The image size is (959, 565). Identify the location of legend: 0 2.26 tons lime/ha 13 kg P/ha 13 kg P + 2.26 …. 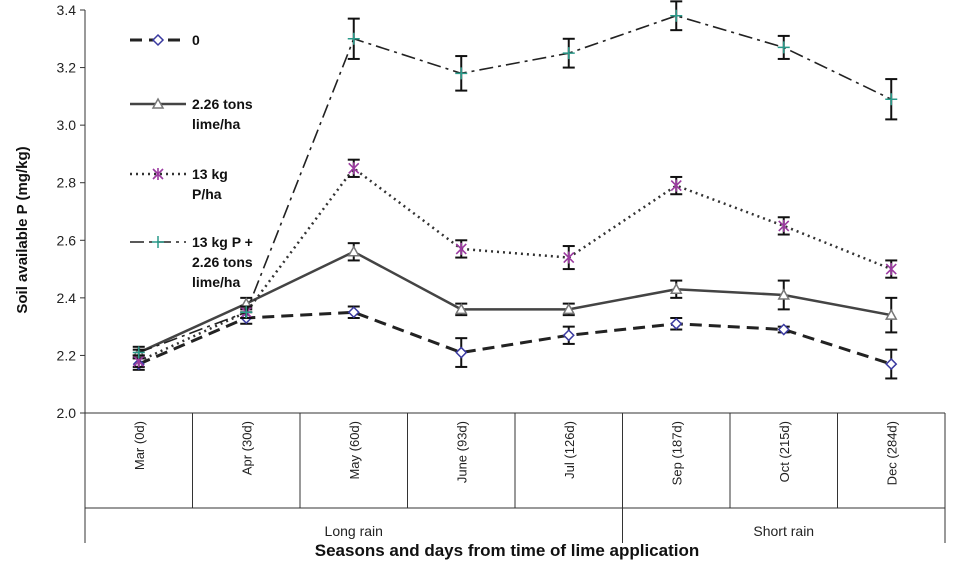
(191, 161).